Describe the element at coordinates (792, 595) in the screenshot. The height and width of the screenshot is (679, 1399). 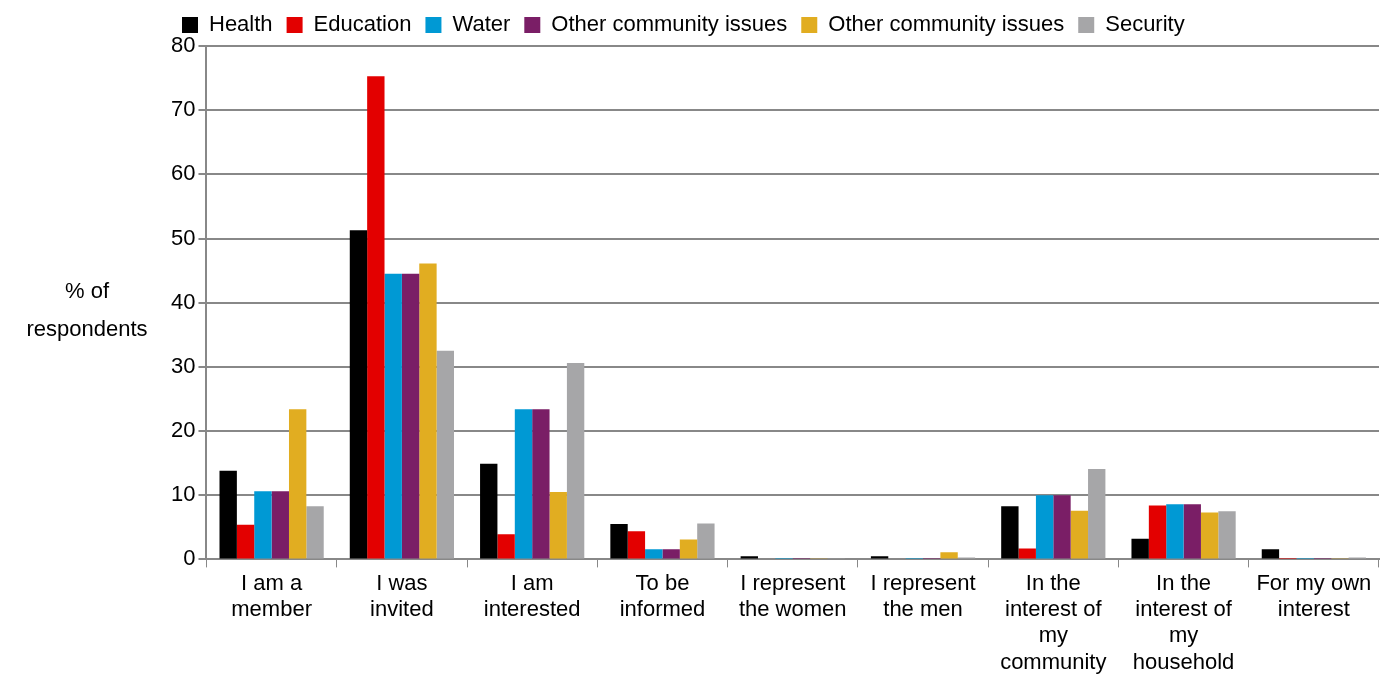
I see `x-tick-label: I represent the women` at that location.